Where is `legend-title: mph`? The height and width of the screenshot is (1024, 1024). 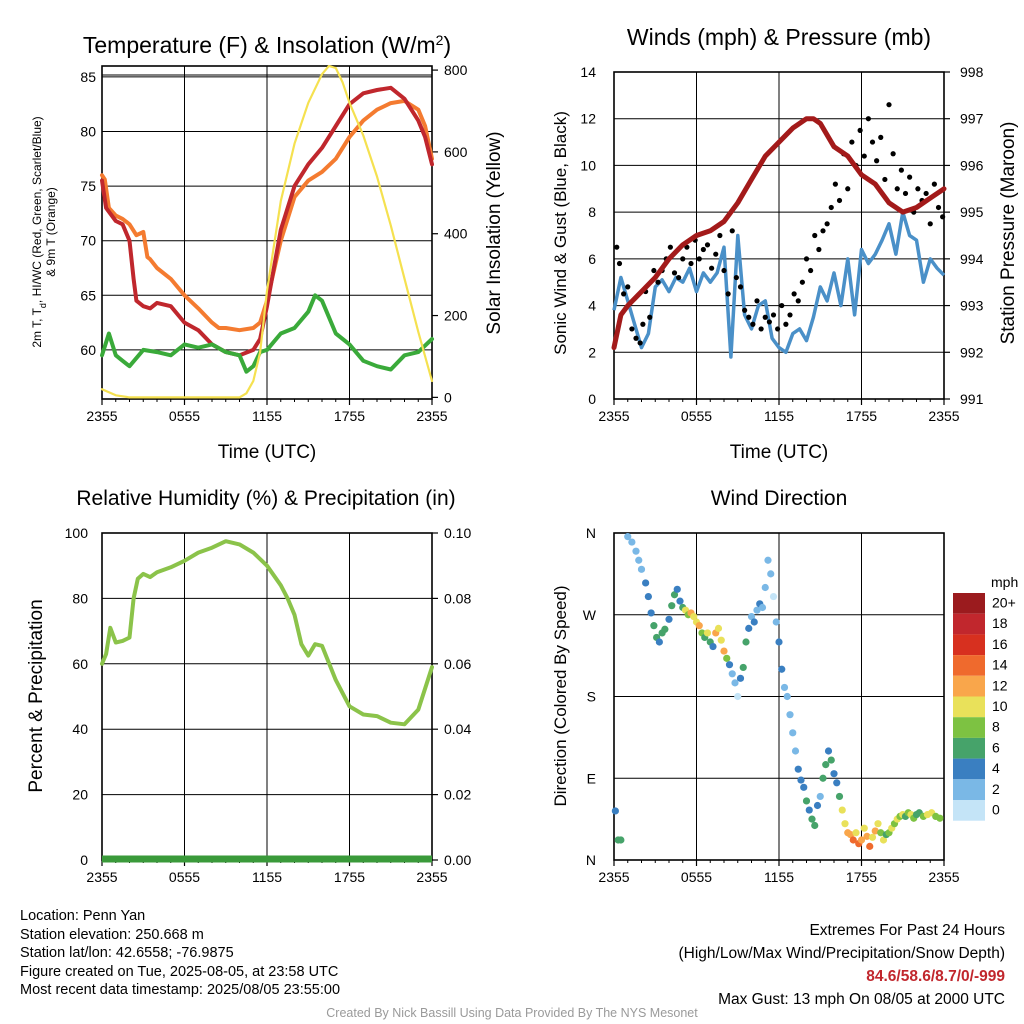
legend-title: mph is located at coordinates (1004, 582).